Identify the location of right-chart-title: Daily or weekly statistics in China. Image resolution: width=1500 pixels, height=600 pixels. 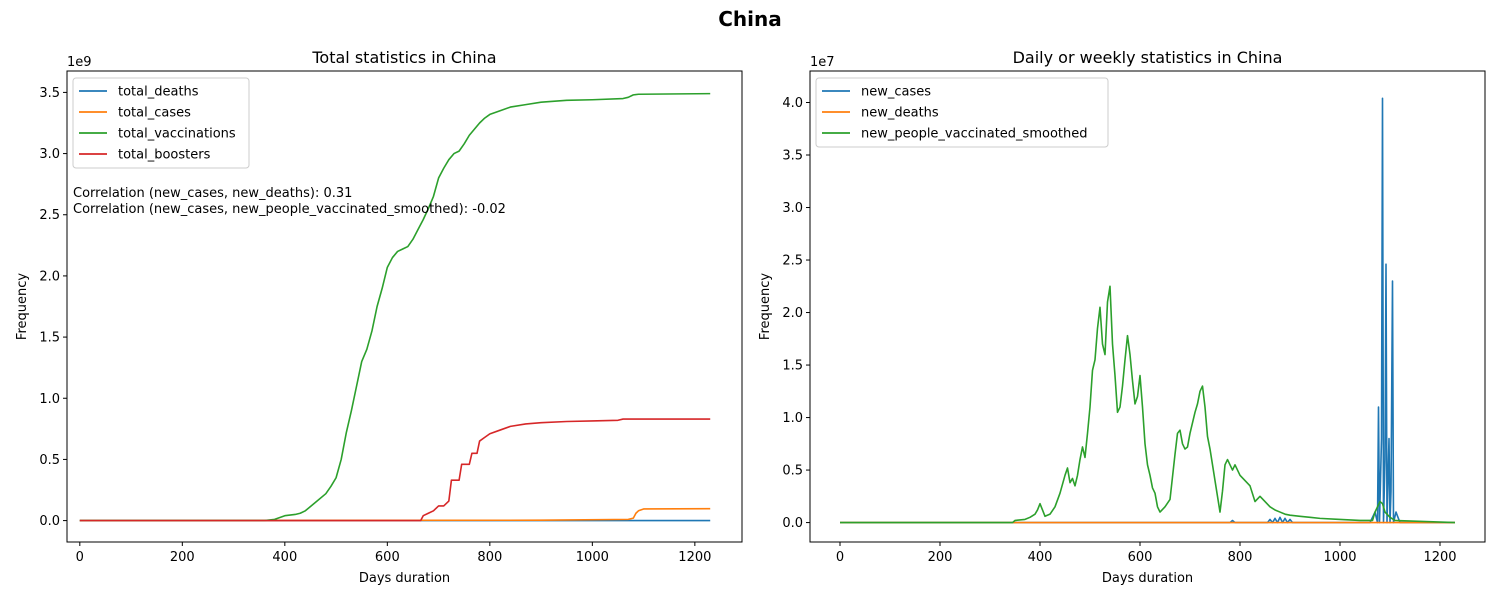
(1148, 57).